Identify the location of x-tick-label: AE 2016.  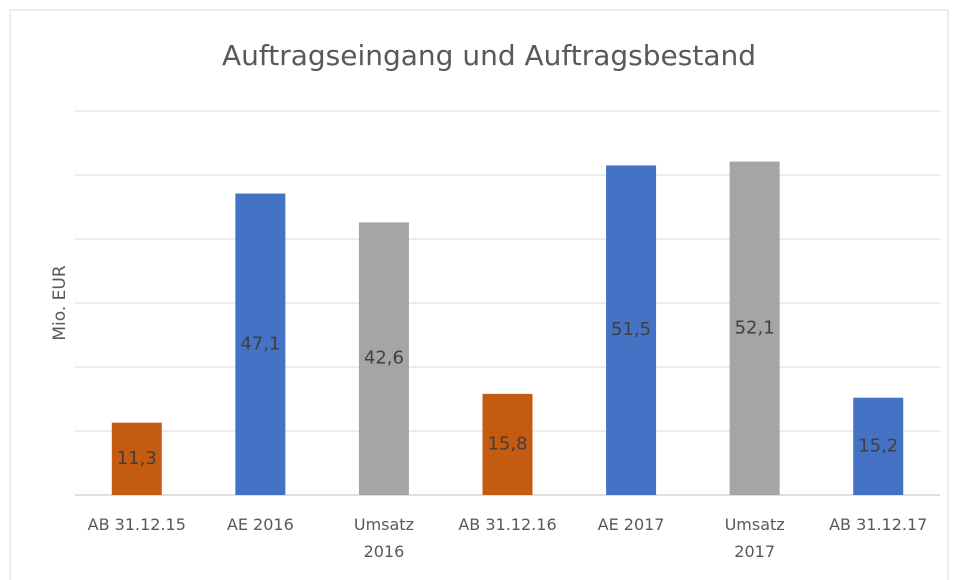
(260, 524).